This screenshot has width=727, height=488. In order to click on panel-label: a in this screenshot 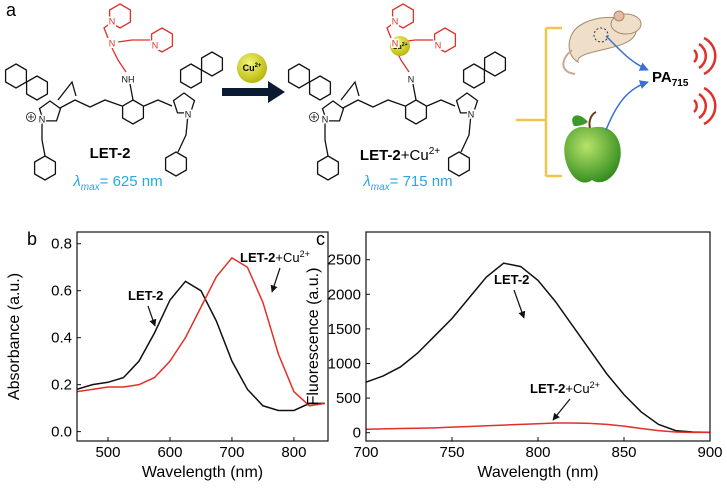, I will do `click(11, 10)`.